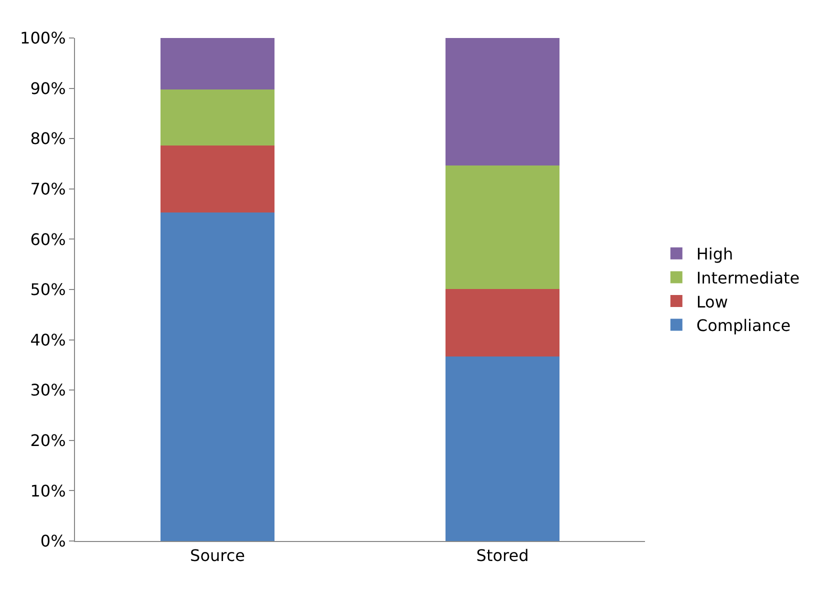 The height and width of the screenshot is (601, 817). What do you see at coordinates (715, 254) in the screenshot?
I see `legend-label: High` at bounding box center [715, 254].